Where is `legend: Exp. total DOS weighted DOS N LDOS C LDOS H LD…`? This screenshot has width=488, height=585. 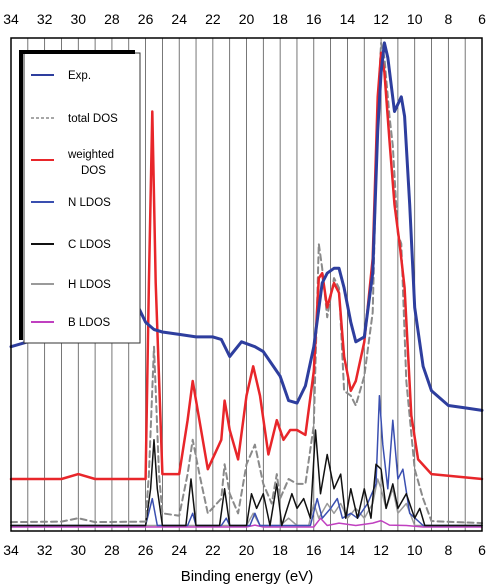 legend: Exp. total DOS weighted DOS N LDOS C LDOS H LD… is located at coordinates (80, 197).